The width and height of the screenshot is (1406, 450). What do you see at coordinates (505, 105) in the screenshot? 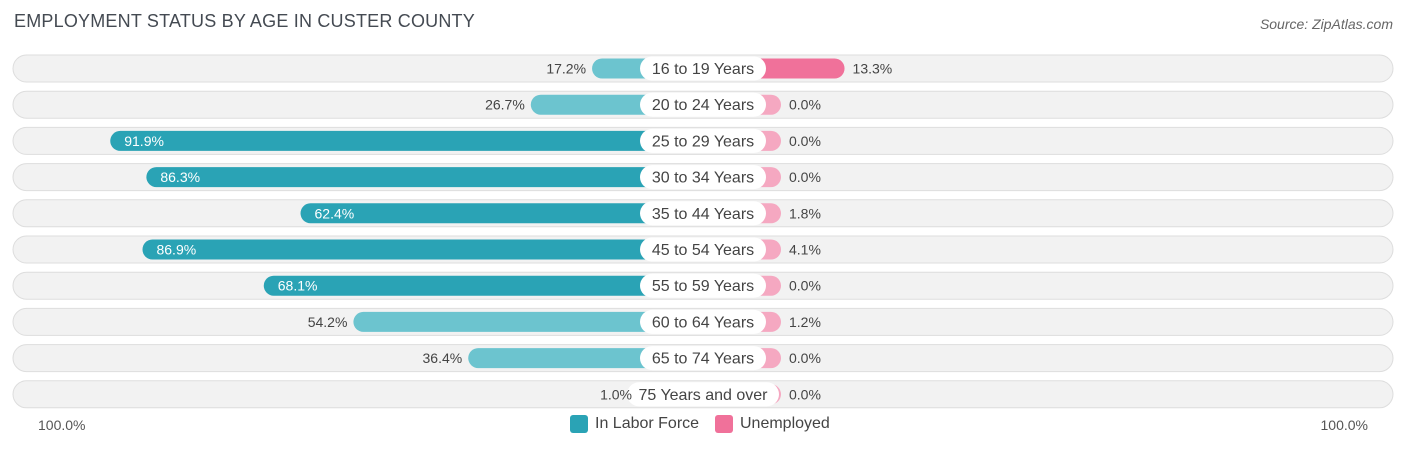
I see `labor-value-label: 26.7%` at bounding box center [505, 105].